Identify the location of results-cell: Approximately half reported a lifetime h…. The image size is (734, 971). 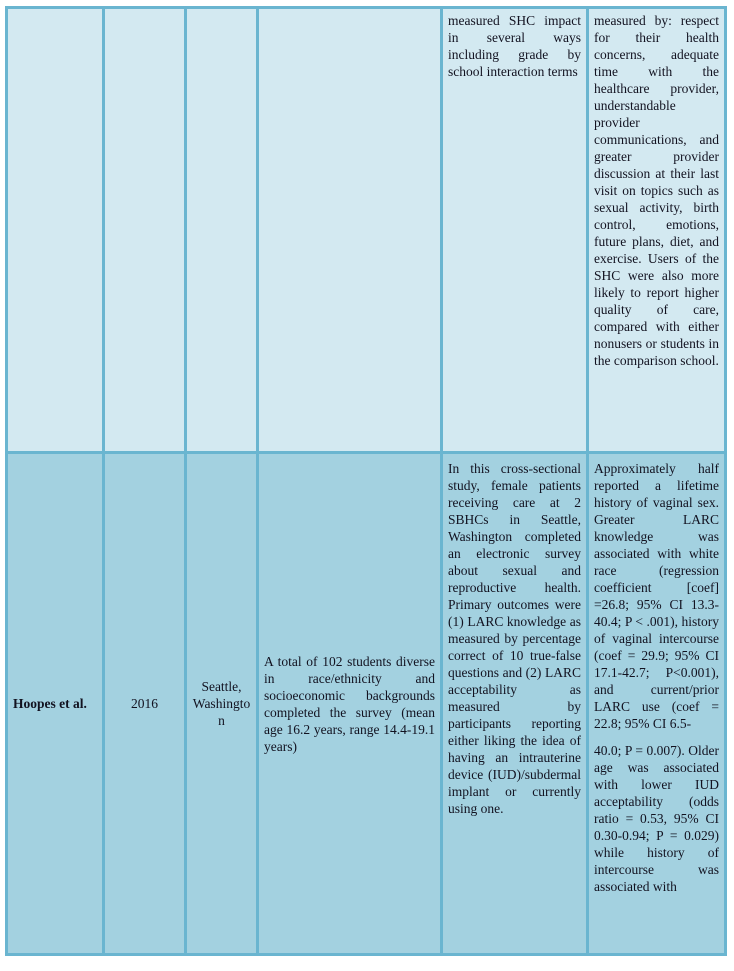
(656, 703).